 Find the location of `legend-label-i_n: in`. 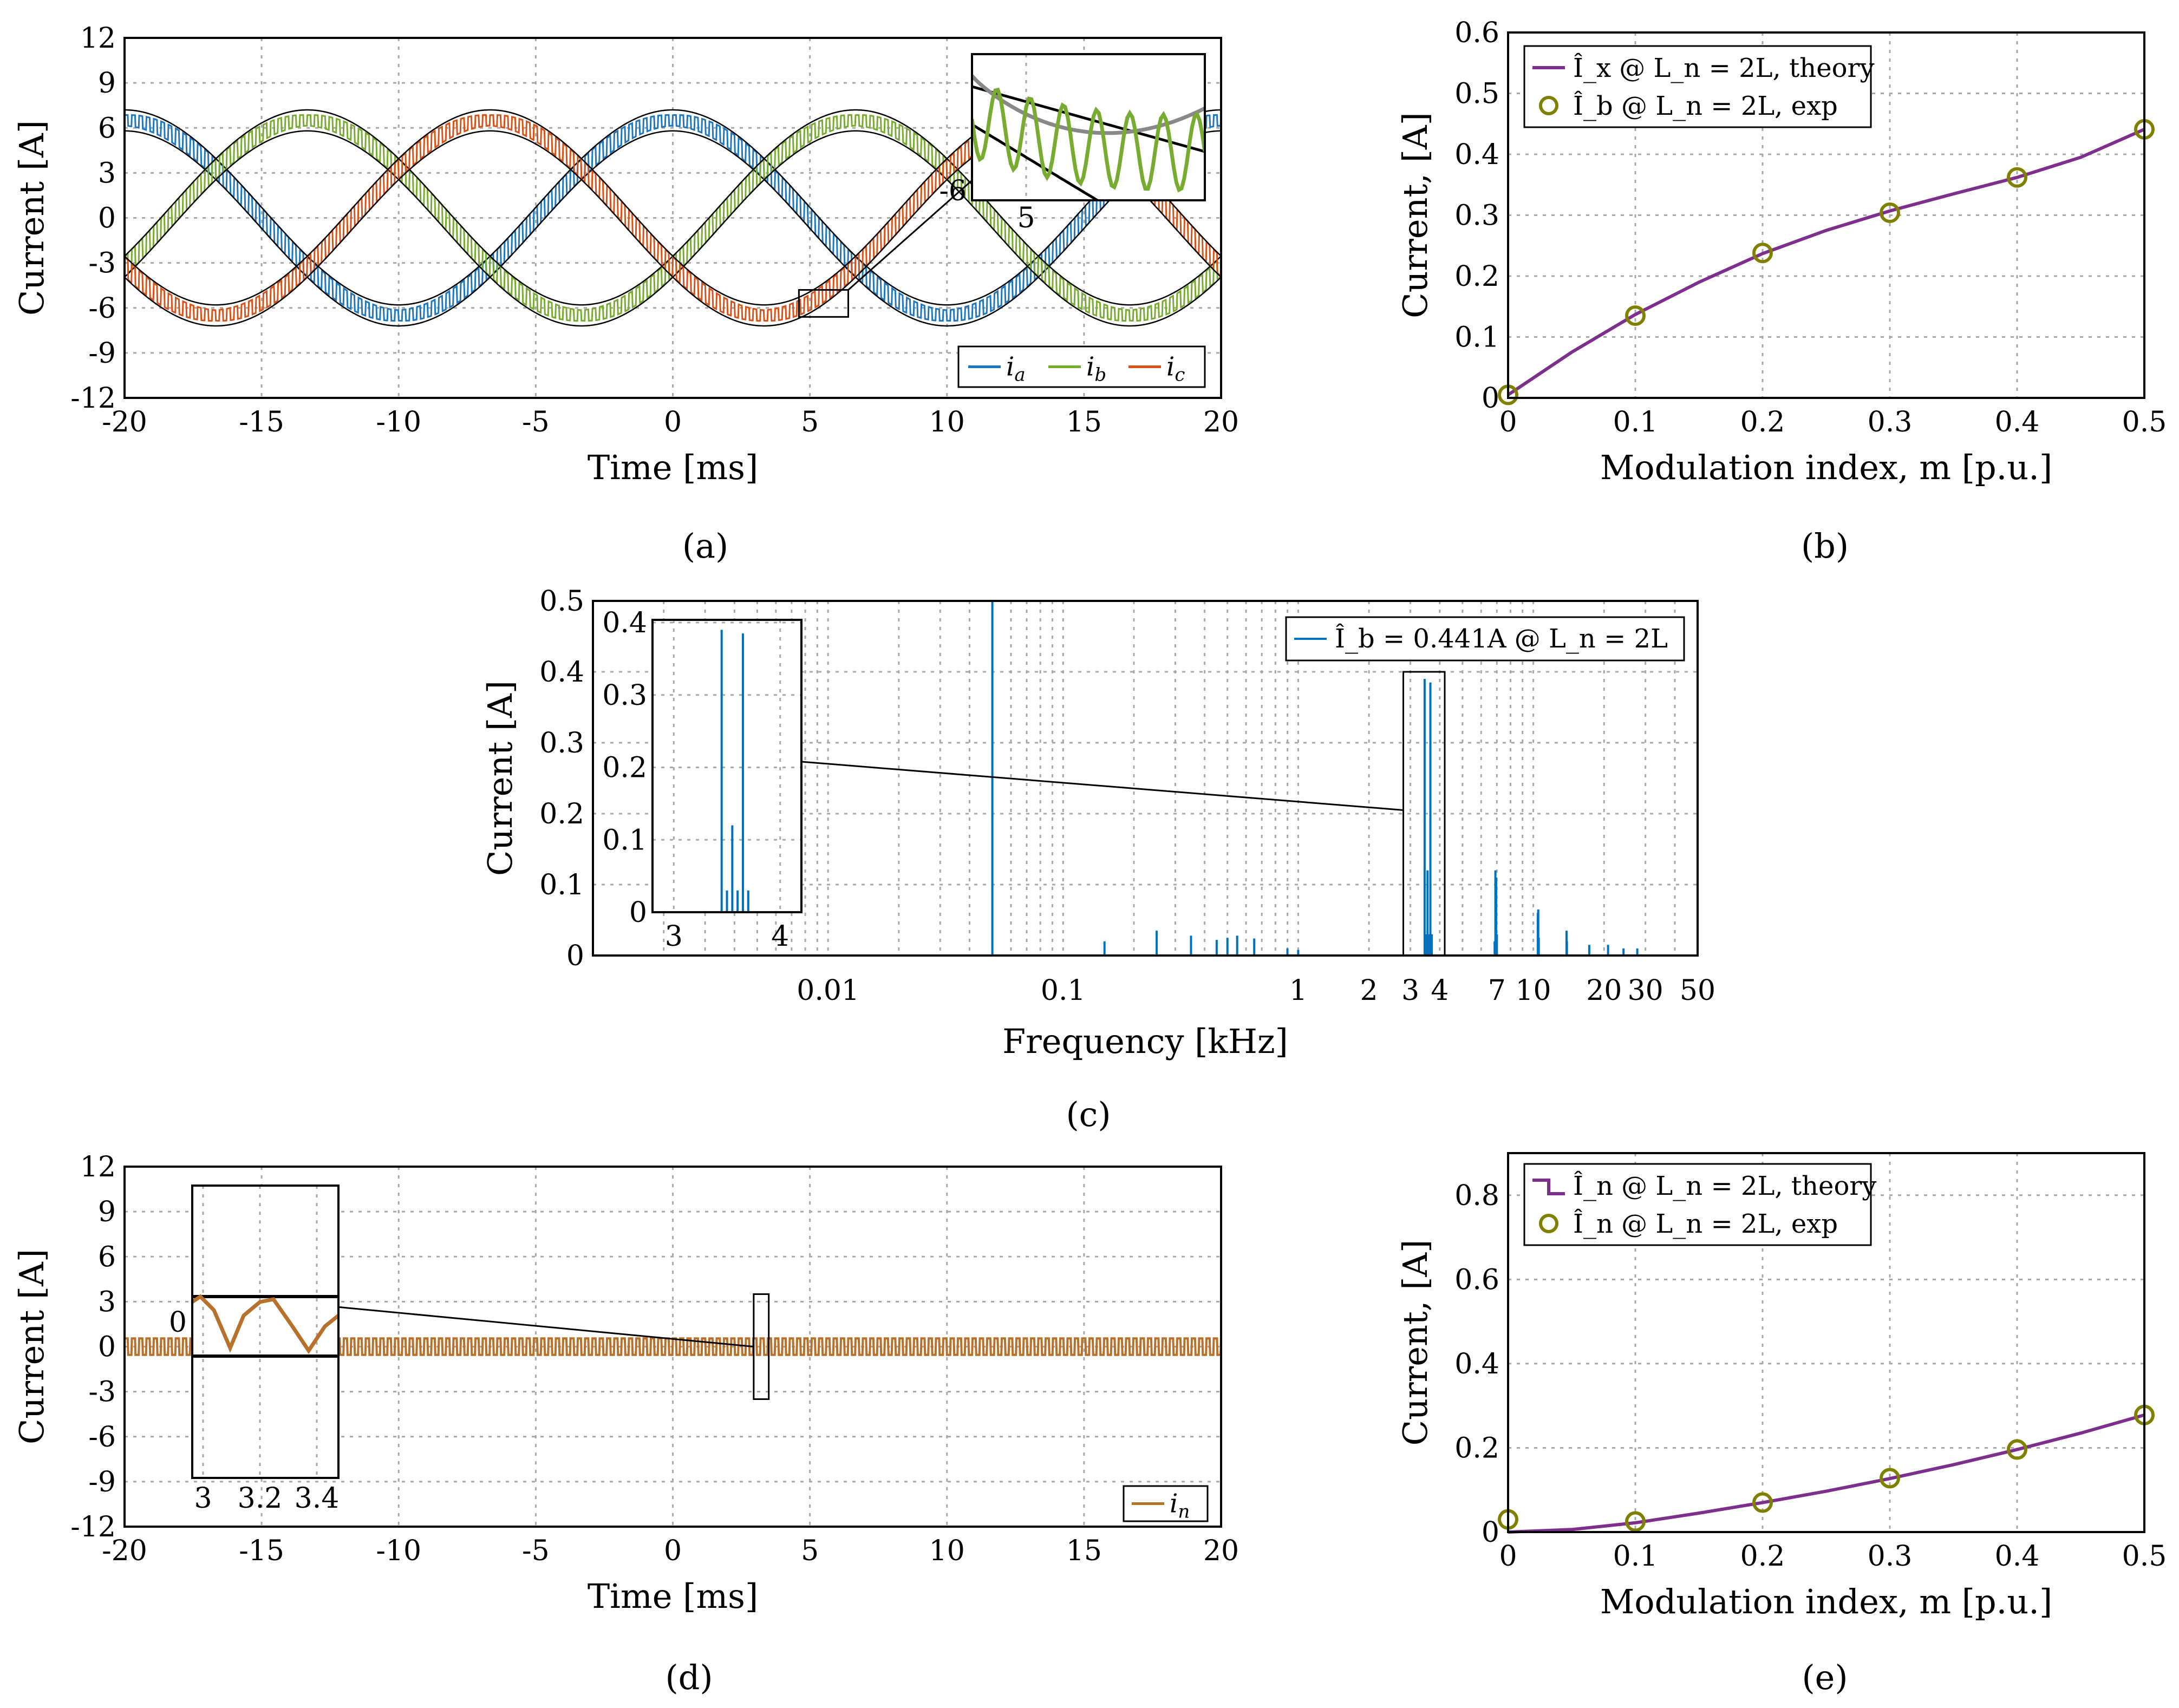

legend-label-i_n: in is located at coordinates (1180, 1506).